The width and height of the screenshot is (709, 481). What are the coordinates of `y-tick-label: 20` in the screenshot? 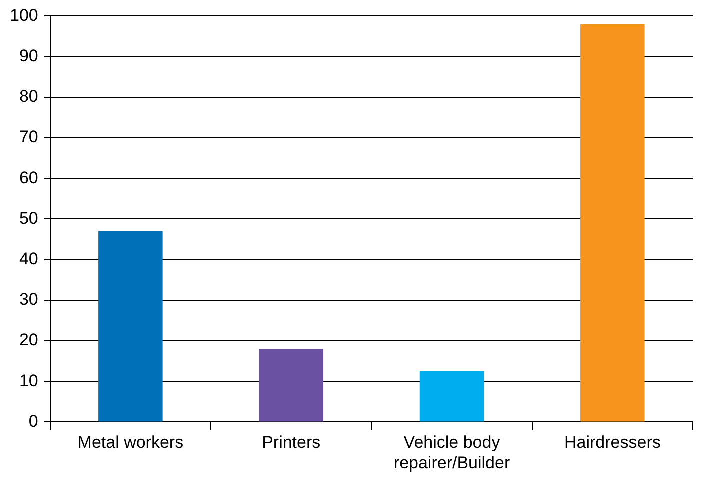 It's located at (28, 340).